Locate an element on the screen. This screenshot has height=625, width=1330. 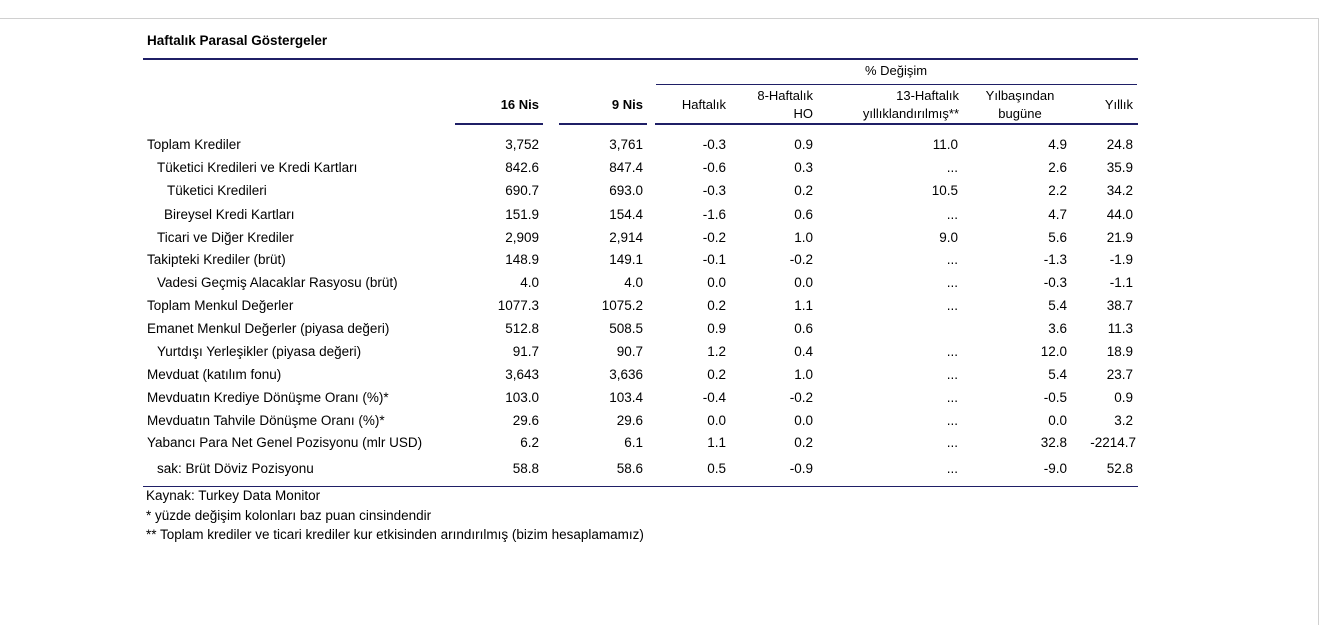
row-label: Mevduatın Krediye Dönüşme Oranı (%)* is located at coordinates (268, 397).